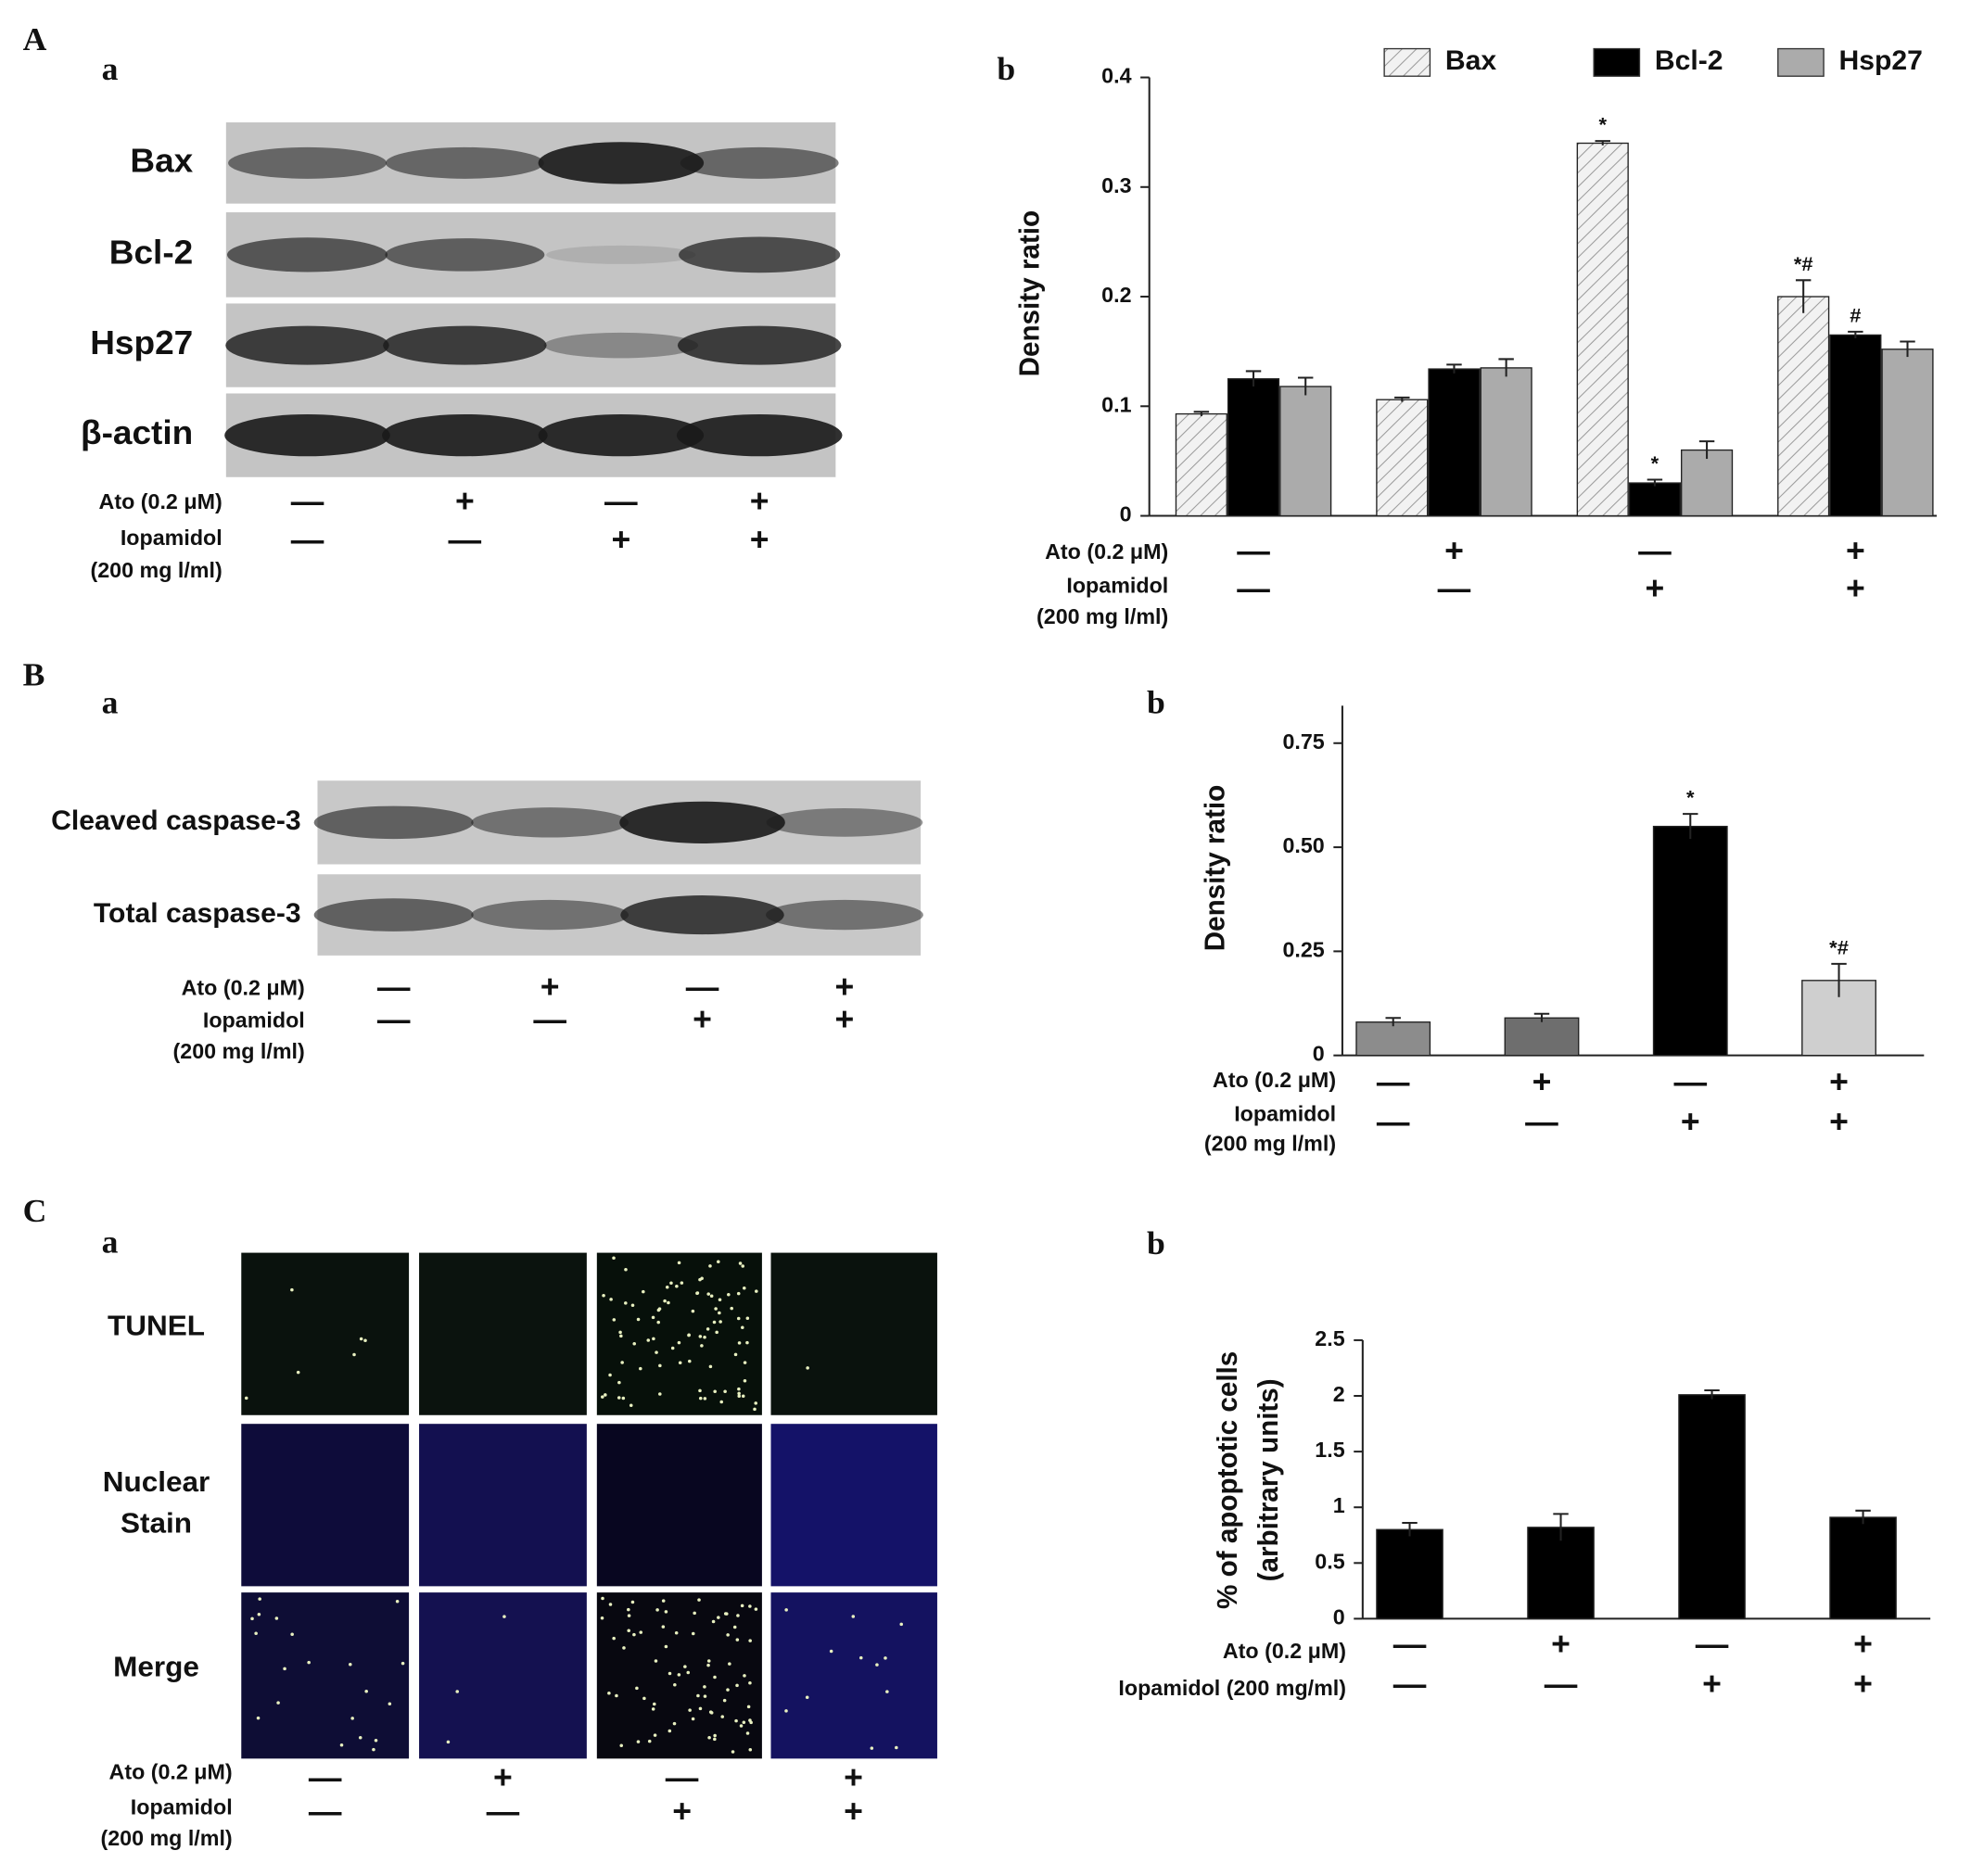 Image resolution: width=1971 pixels, height=1876 pixels. I want to click on y-tick-label: 2, so click(1339, 1394).